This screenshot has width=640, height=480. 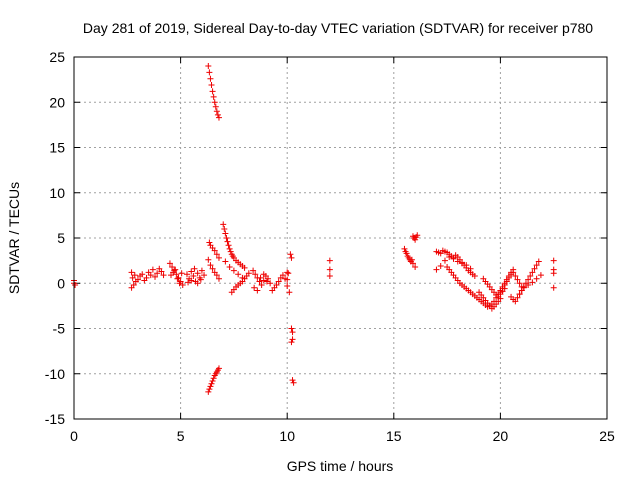 I want to click on y-tick-label: -10, so click(x=55, y=374).